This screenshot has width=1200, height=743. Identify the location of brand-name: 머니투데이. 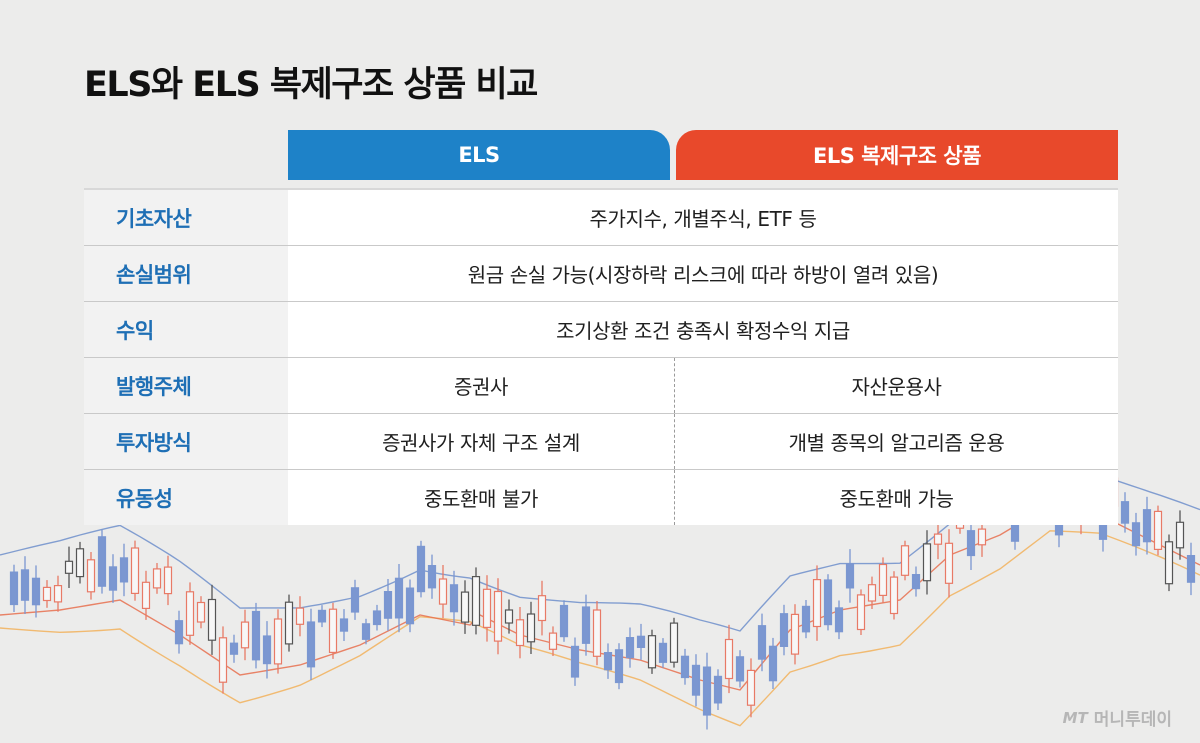
(1132, 720).